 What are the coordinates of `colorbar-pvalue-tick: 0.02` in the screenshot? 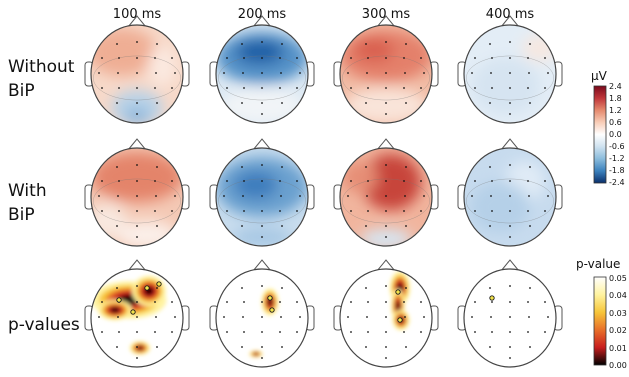 It's located at (618, 330).